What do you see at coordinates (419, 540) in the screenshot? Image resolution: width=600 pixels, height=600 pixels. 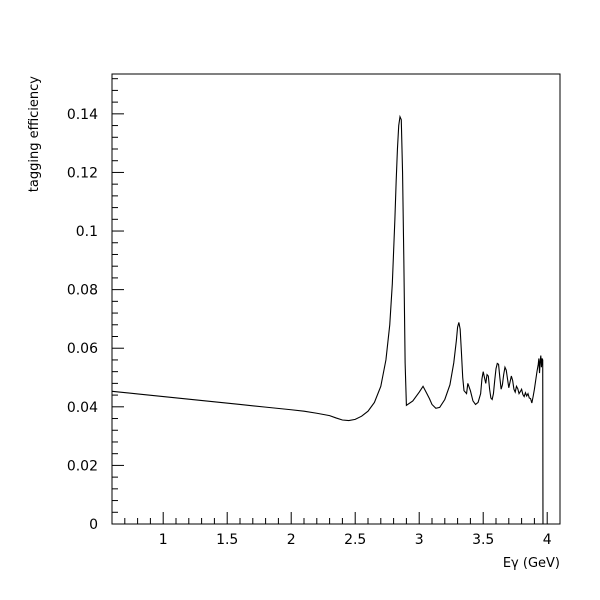 I see `x-tick-label: 3` at bounding box center [419, 540].